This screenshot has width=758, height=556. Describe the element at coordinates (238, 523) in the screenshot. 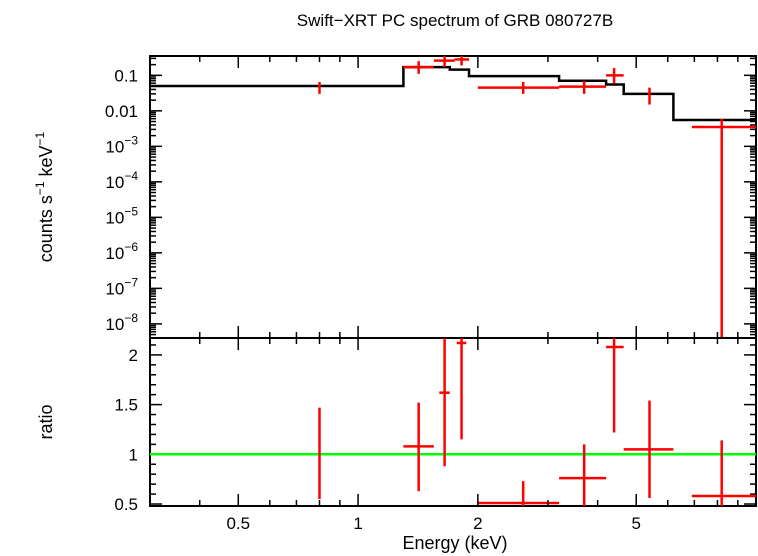

I see `x-tick-label: 0.5` at that location.